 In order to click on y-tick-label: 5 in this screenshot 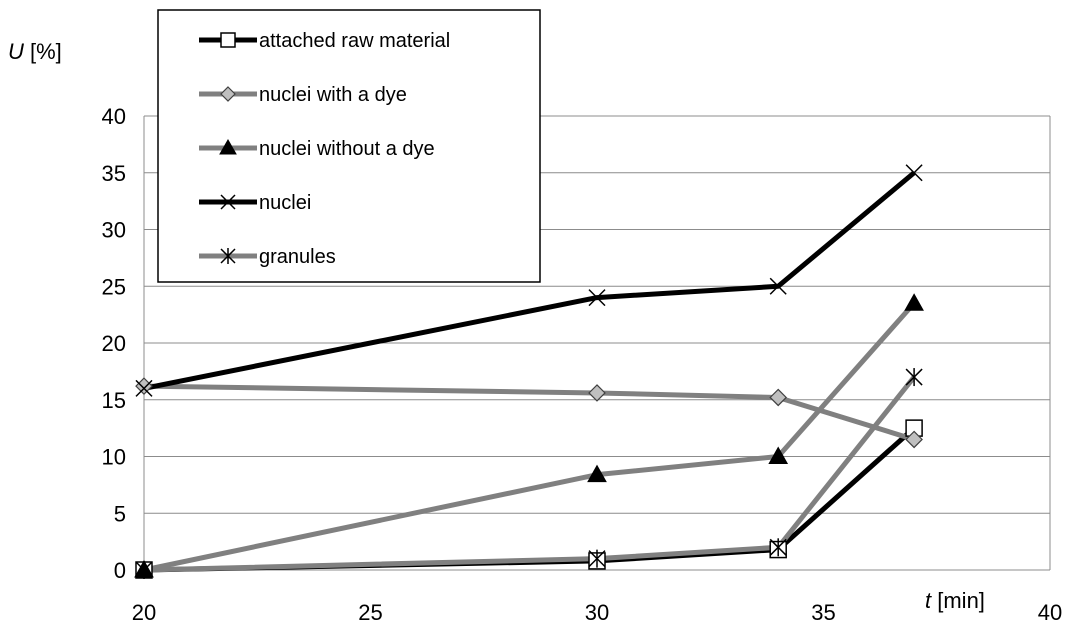, I will do `click(120, 513)`.